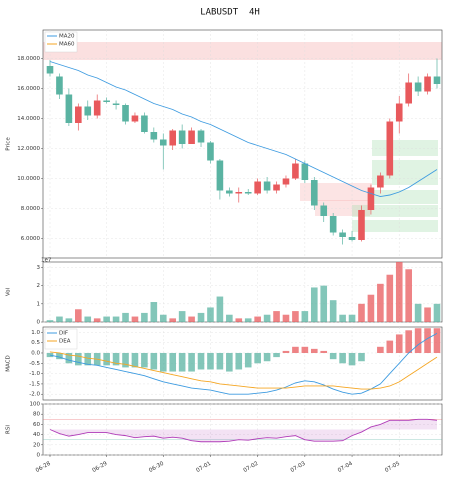  I want to click on rsi-line, so click(243, 430).